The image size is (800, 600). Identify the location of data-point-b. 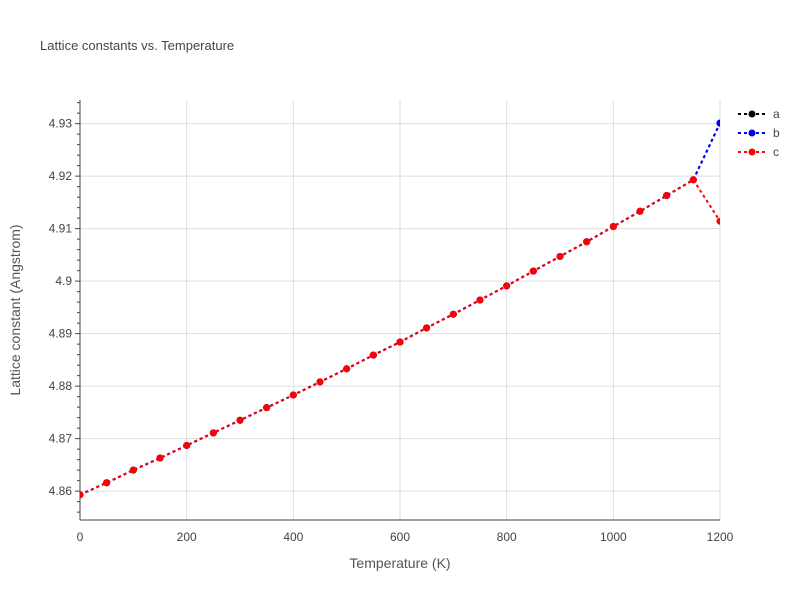
(718, 123).